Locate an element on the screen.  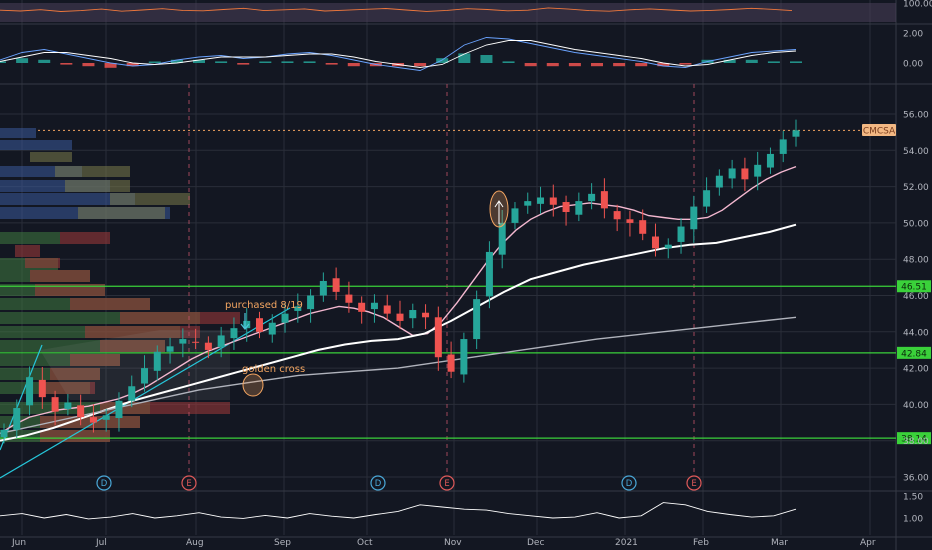
event-marker-letter: D is located at coordinates (629, 484).